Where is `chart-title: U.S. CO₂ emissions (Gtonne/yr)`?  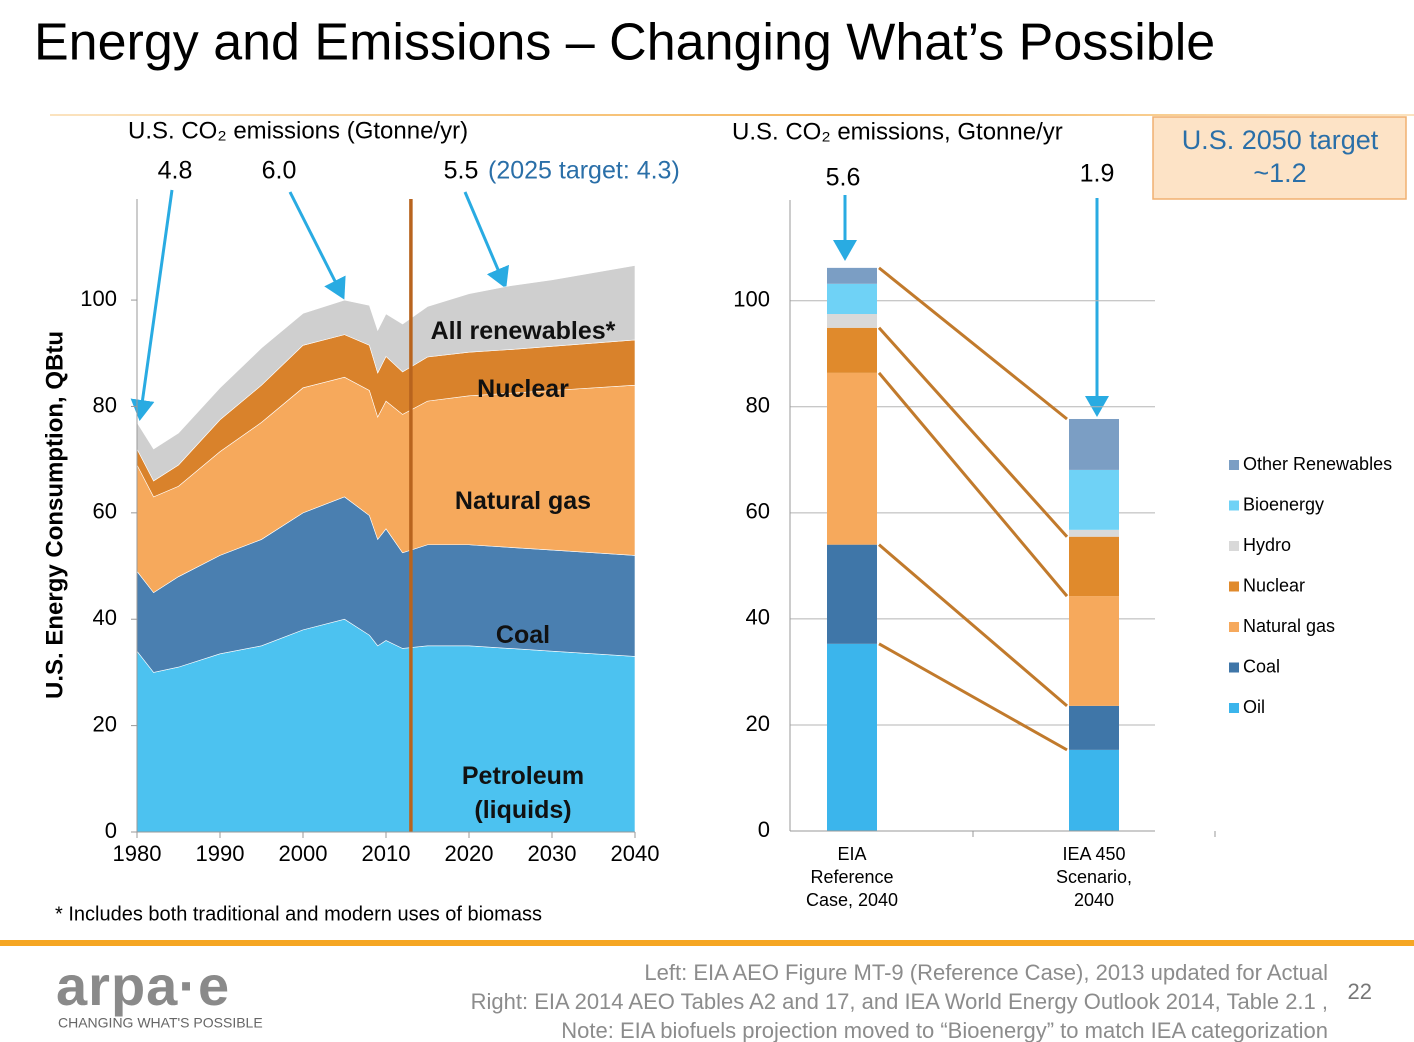 chart-title: U.S. CO₂ emissions (Gtonne/yr) is located at coordinates (298, 130).